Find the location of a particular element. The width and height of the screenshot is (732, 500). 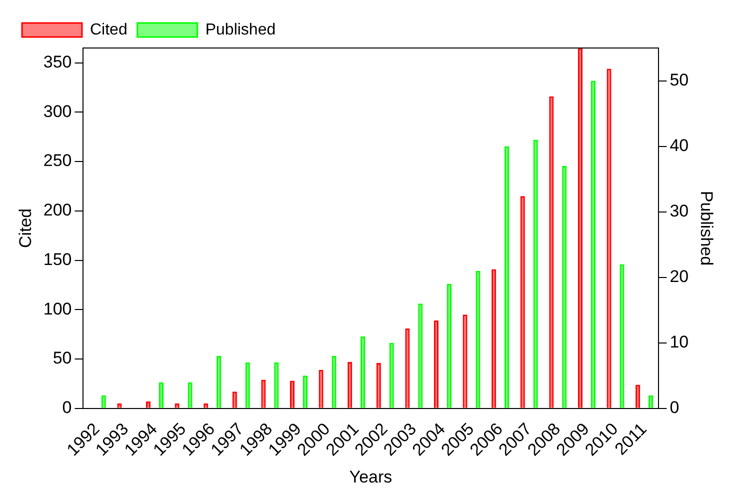

y2-tick-label: 10 is located at coordinates (679, 342).